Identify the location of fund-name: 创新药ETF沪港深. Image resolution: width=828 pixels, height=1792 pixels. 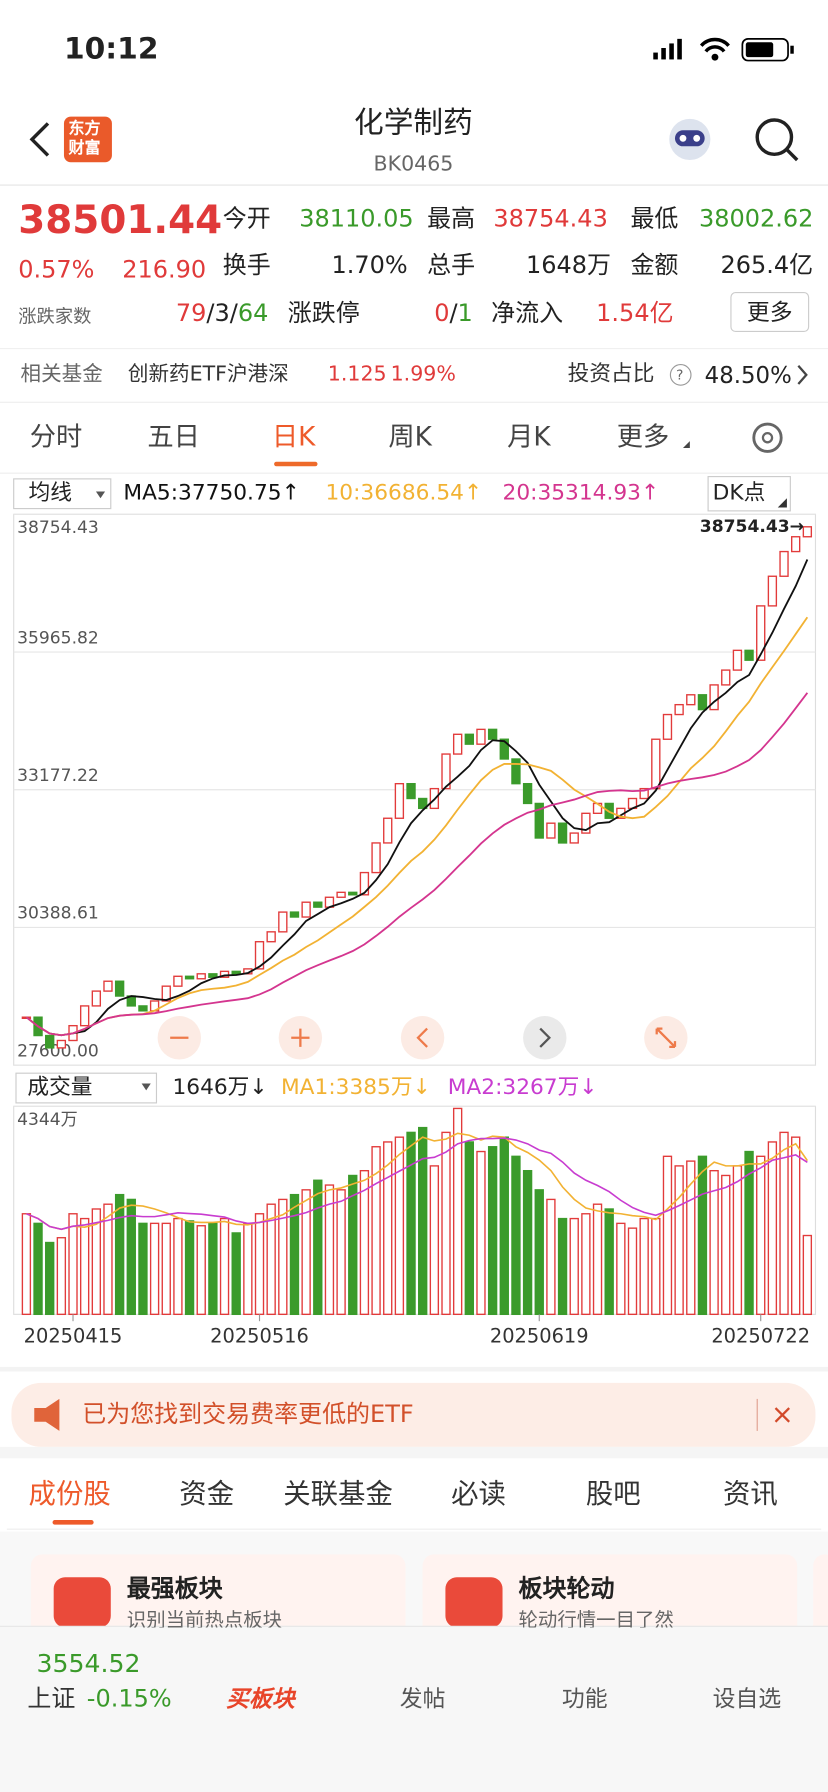
(208, 374).